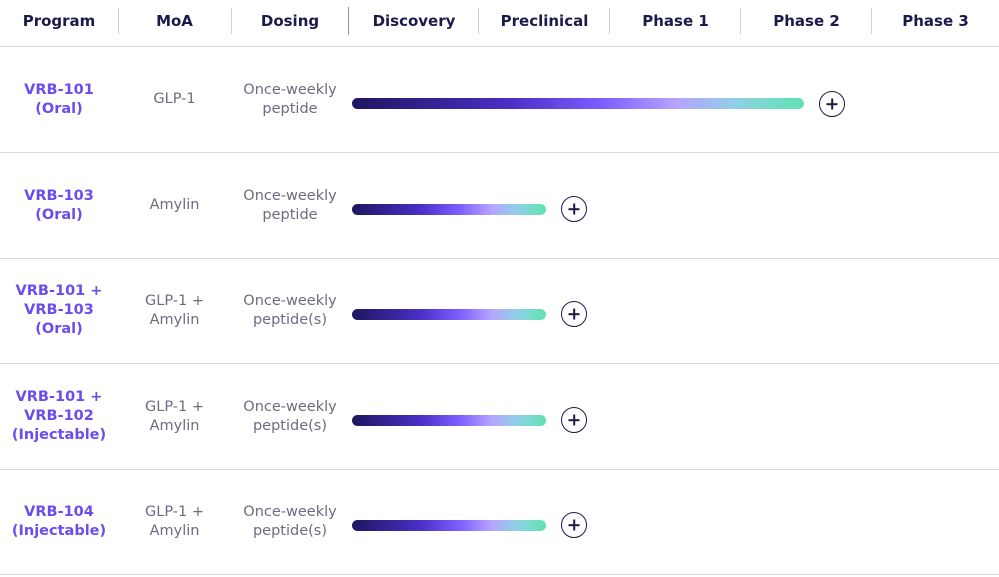  What do you see at coordinates (414, 20) in the screenshot?
I see `header-discovery: Discovery` at bounding box center [414, 20].